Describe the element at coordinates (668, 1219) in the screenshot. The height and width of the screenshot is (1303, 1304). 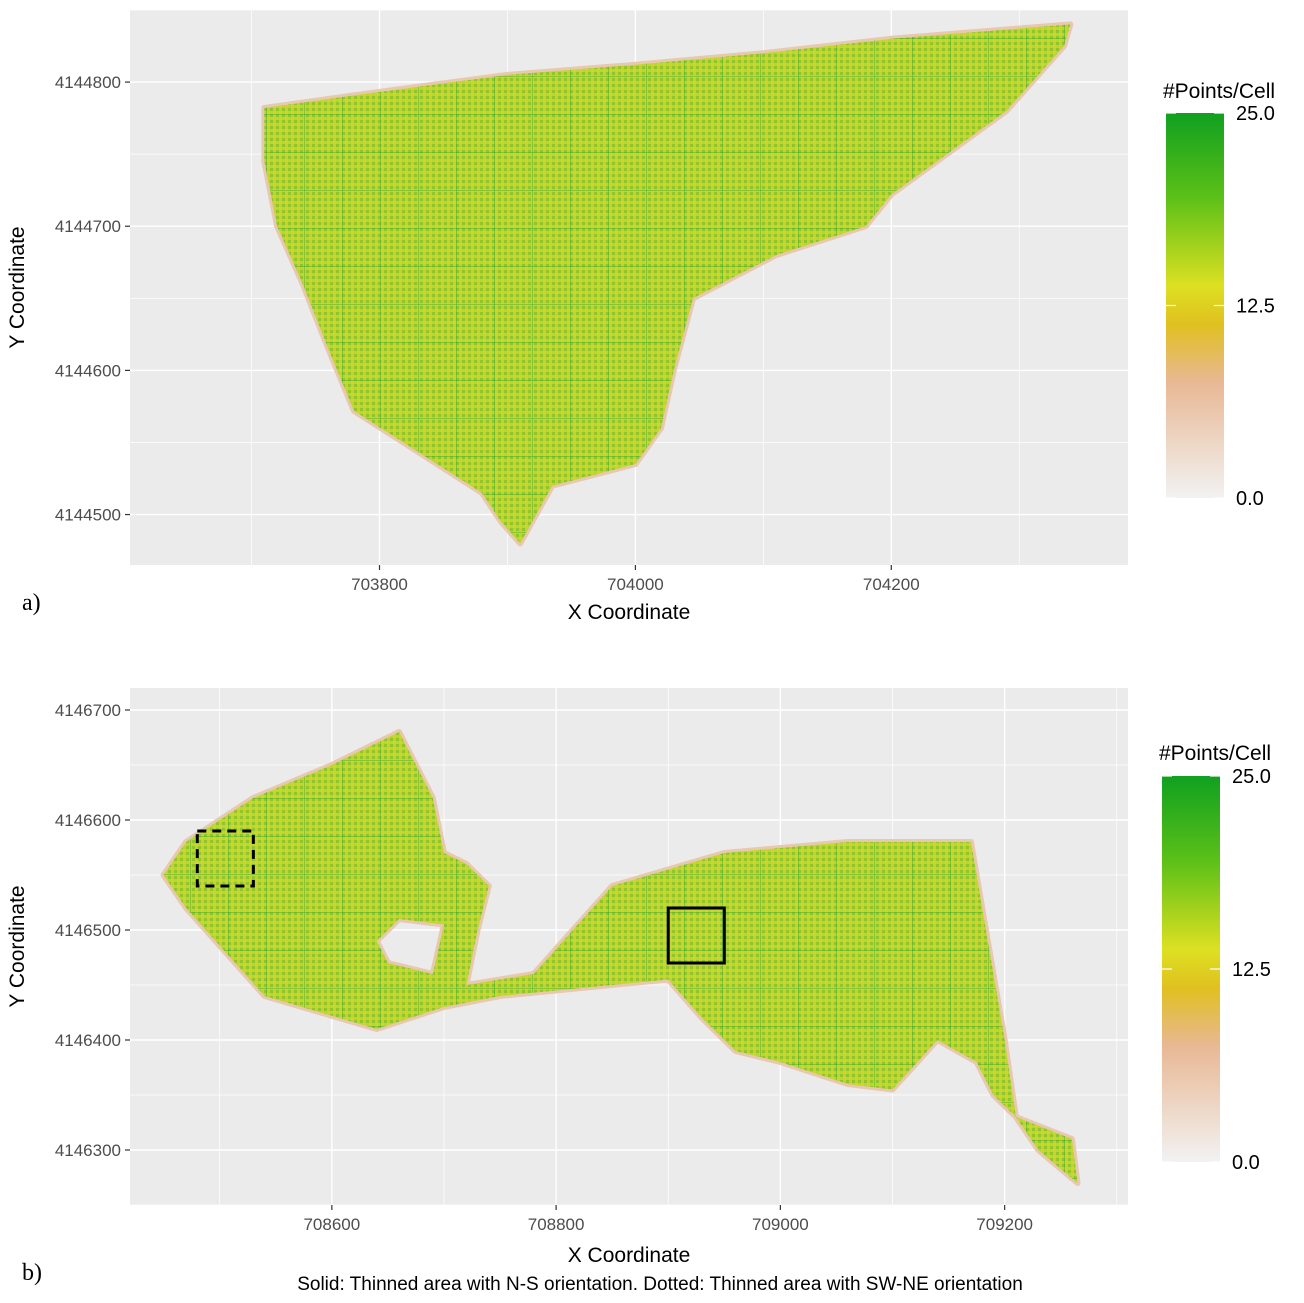
I see `x-axis-ticks: 708600 708800 709000 709200` at that location.